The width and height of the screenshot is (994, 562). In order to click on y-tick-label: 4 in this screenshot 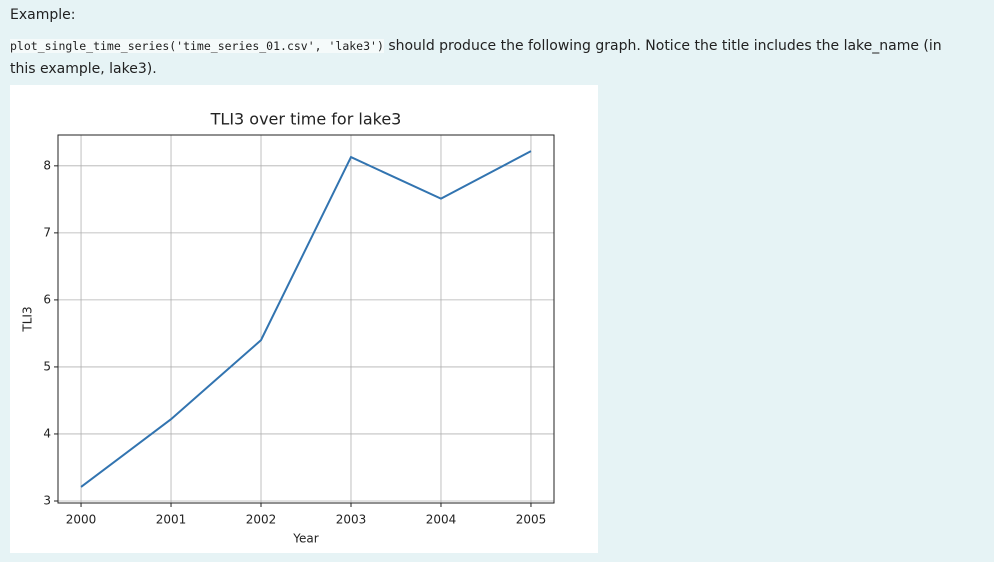, I will do `click(47, 433)`.